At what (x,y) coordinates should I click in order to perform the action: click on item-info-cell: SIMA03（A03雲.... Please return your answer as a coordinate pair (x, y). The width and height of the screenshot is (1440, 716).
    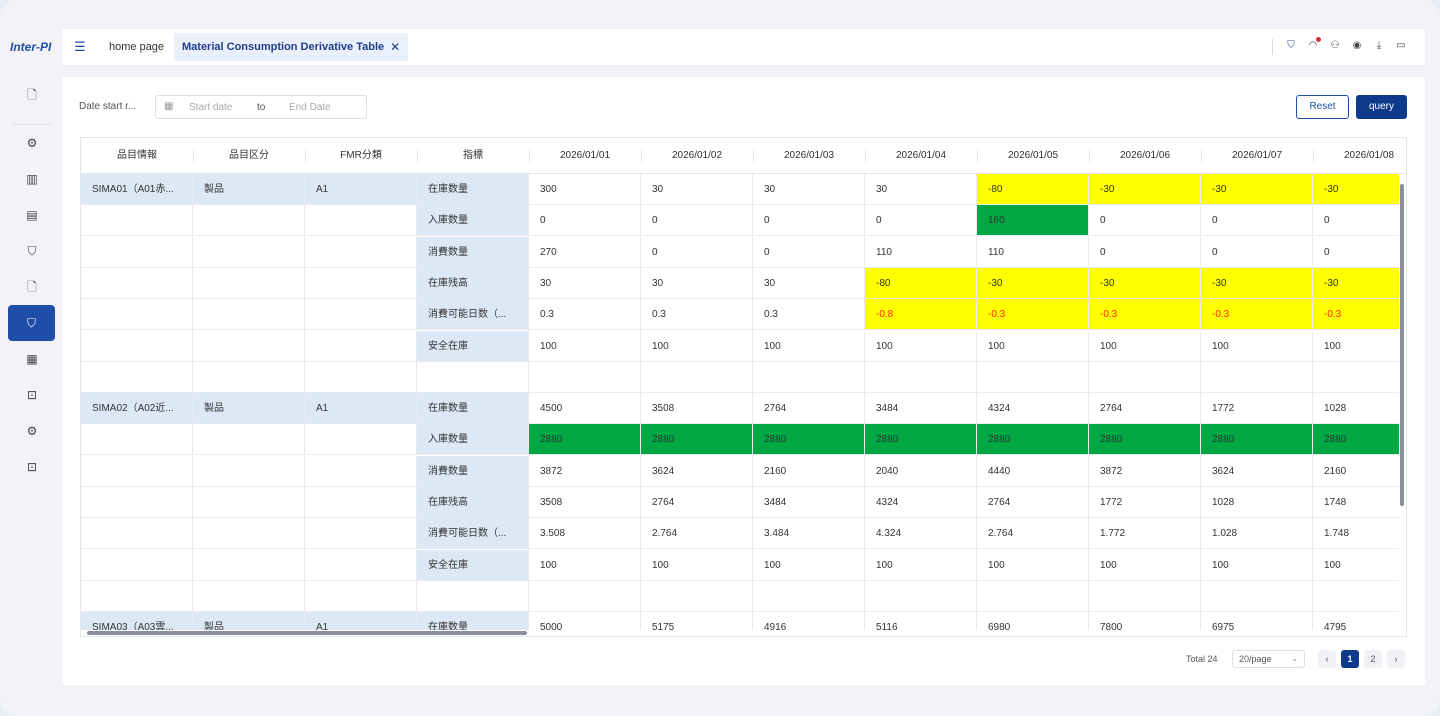
    Looking at the image, I should click on (137, 621).